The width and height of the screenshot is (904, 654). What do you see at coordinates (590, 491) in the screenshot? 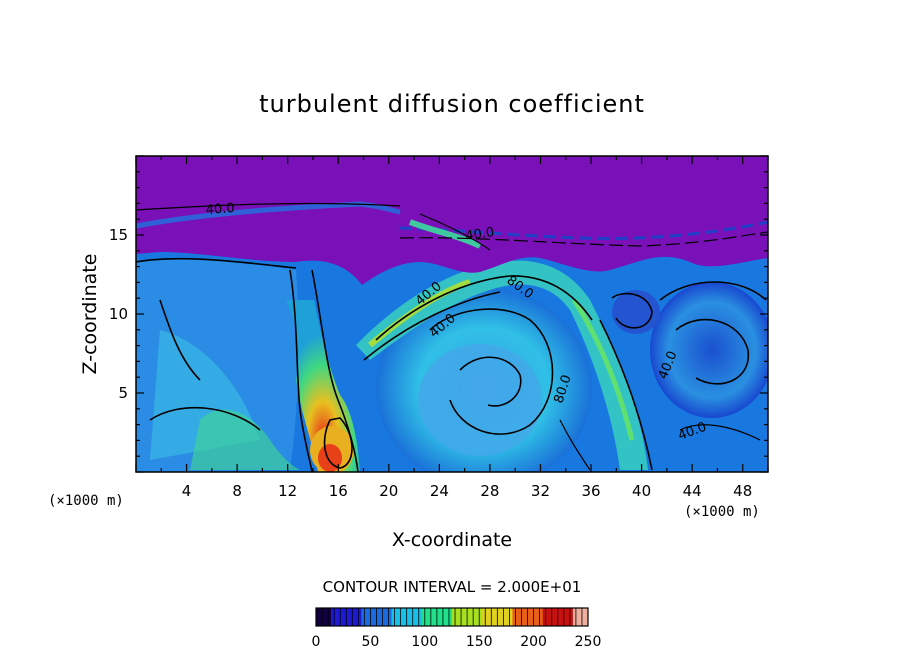
I see `x-tick-label: 36` at bounding box center [590, 491].